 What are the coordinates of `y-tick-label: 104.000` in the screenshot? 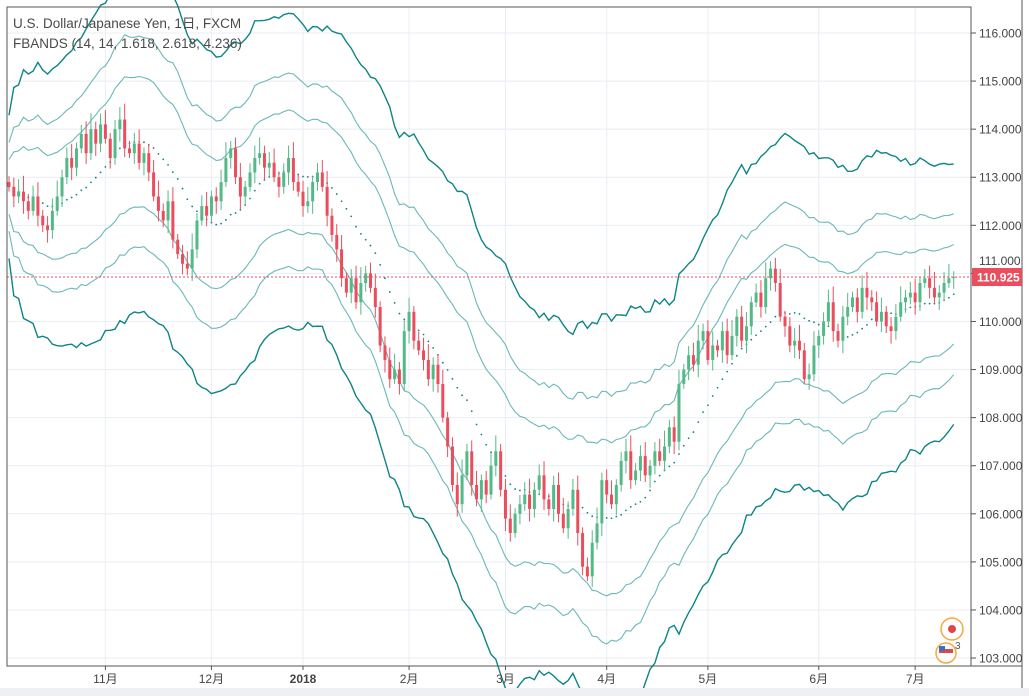 It's located at (1001, 610).